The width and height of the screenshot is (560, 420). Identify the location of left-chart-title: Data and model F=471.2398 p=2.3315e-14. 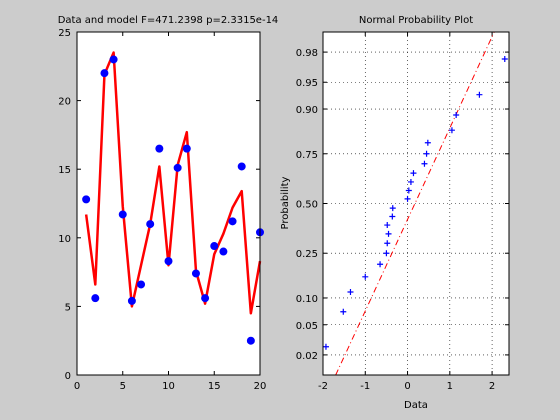
(168, 20).